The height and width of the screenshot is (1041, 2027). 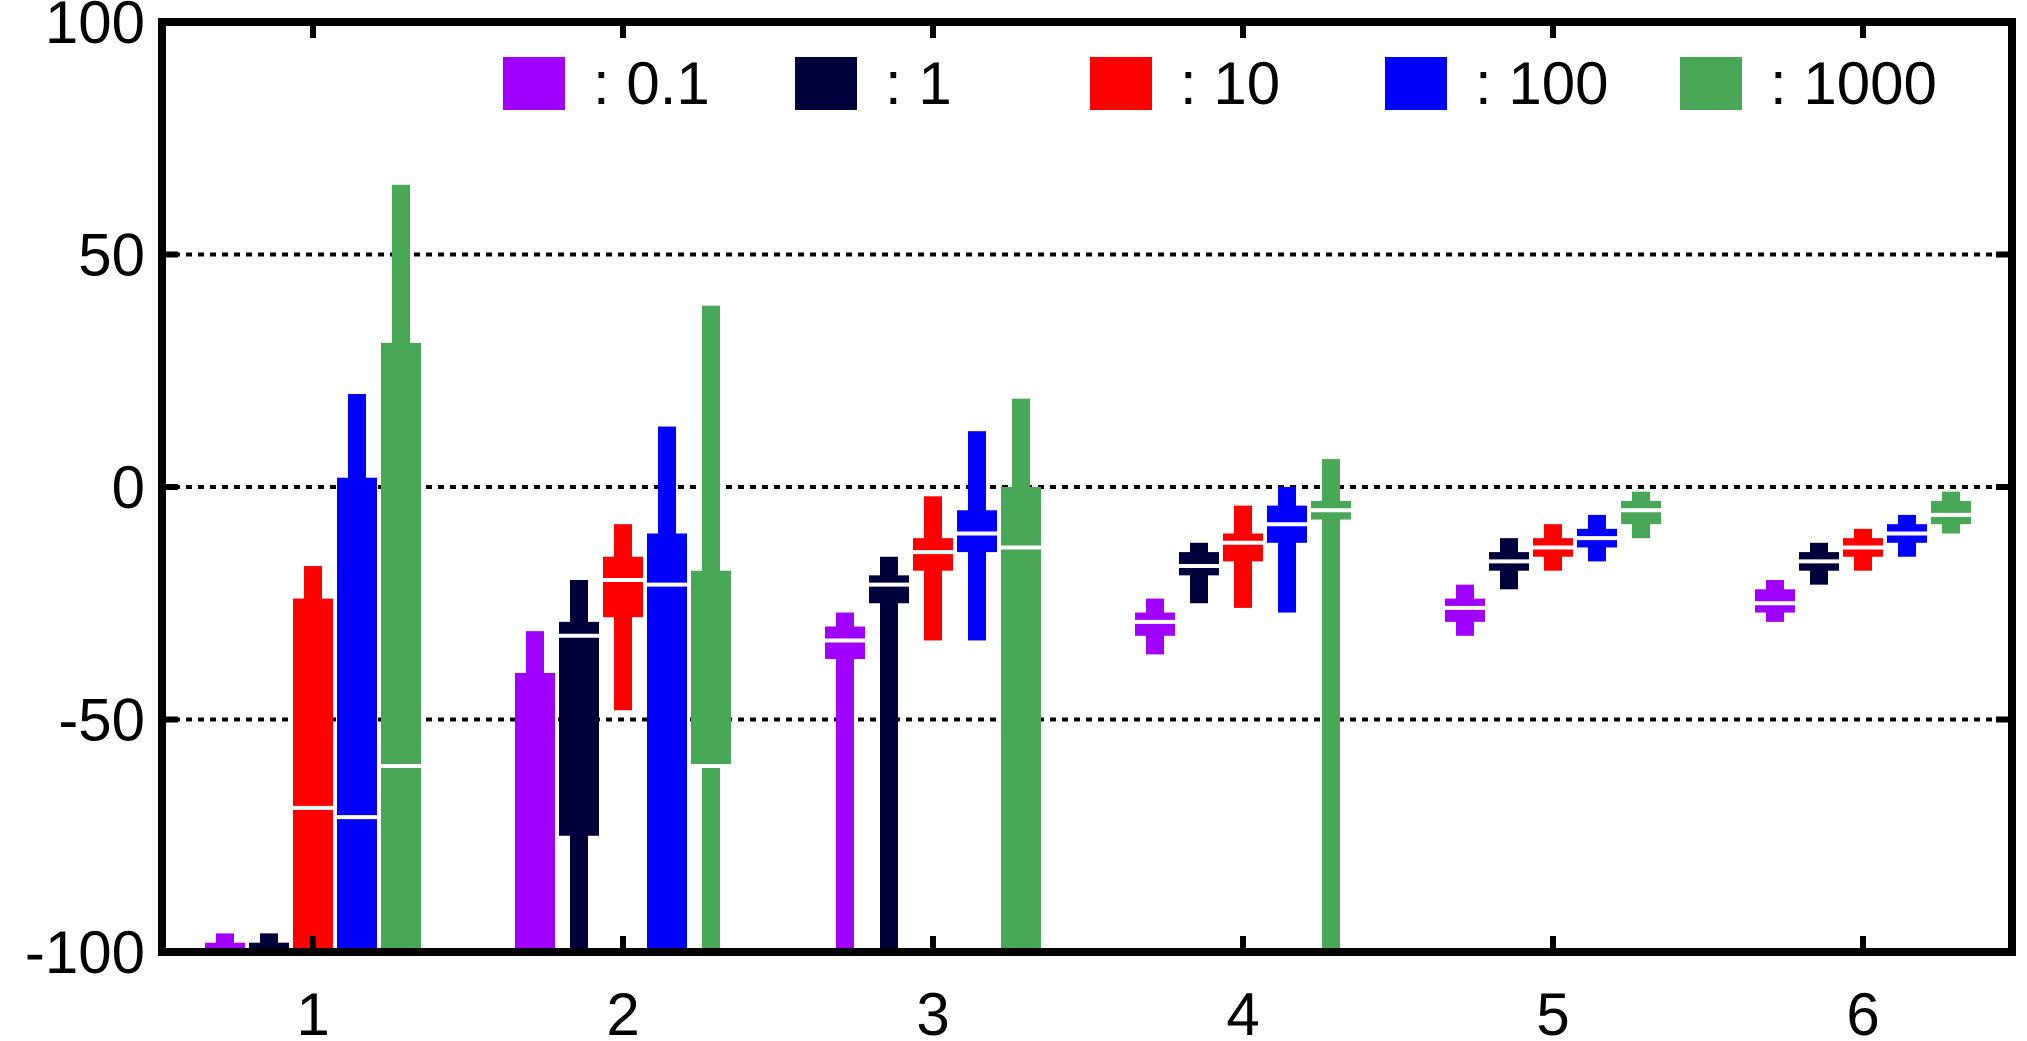 What do you see at coordinates (932, 1011) in the screenshot?
I see `x-tick-label: 3` at bounding box center [932, 1011].